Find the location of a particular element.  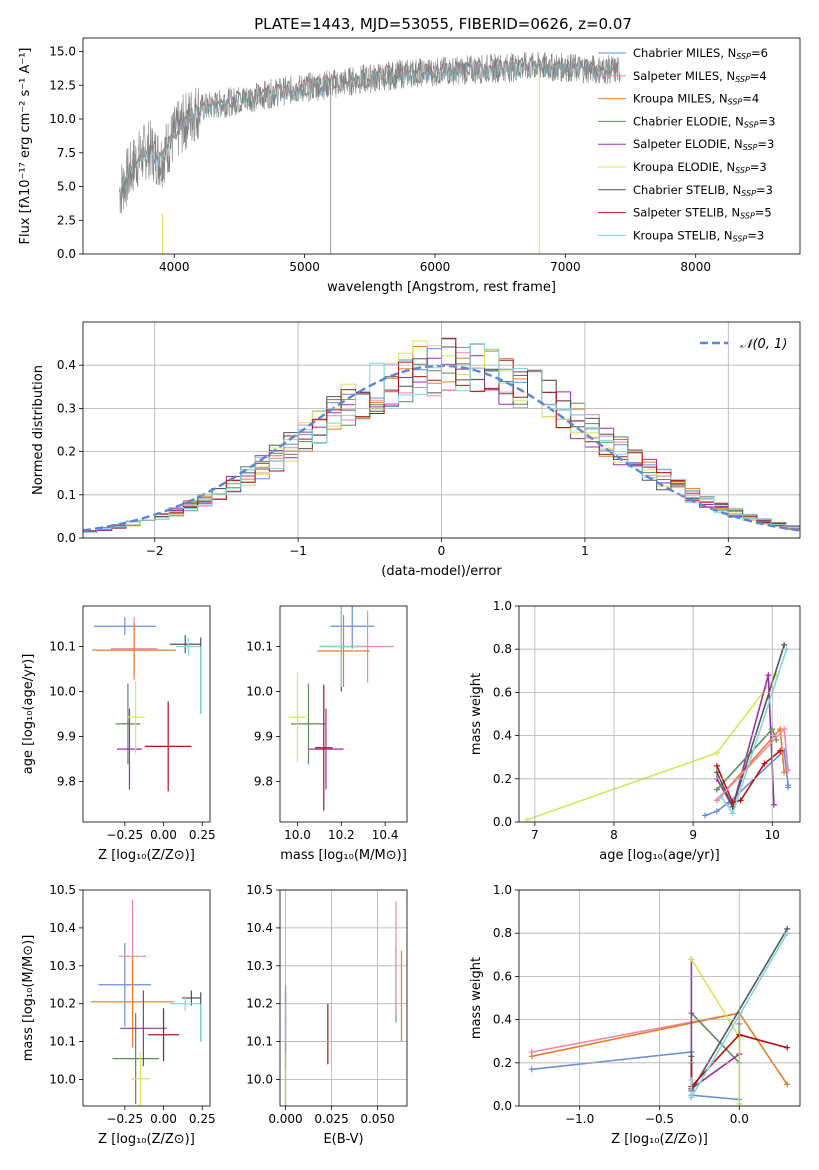

y-tick-label: 12.5 is located at coordinates (62, 85).